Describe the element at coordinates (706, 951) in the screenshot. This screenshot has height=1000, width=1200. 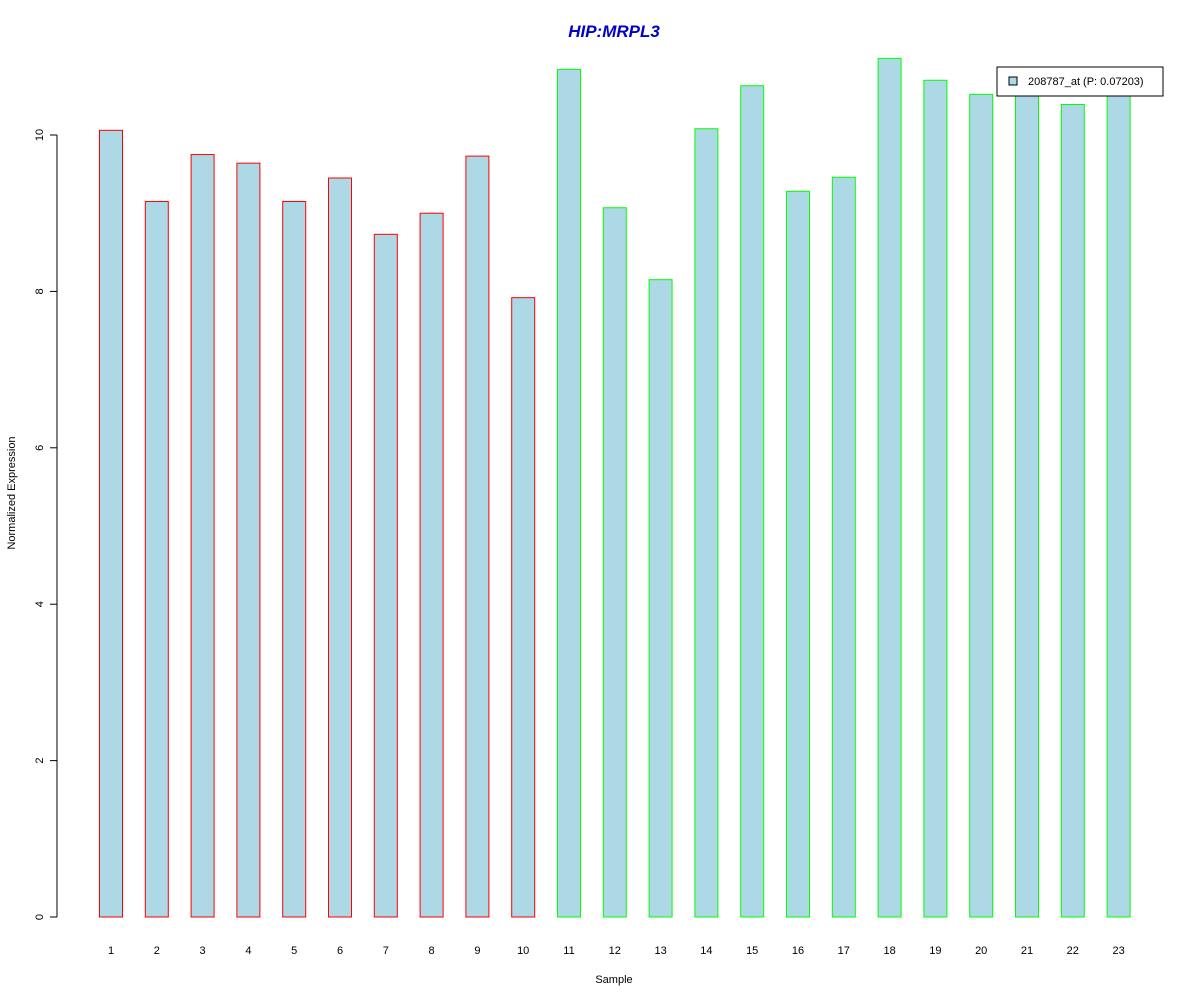
I see `x-tick-label: 14` at that location.